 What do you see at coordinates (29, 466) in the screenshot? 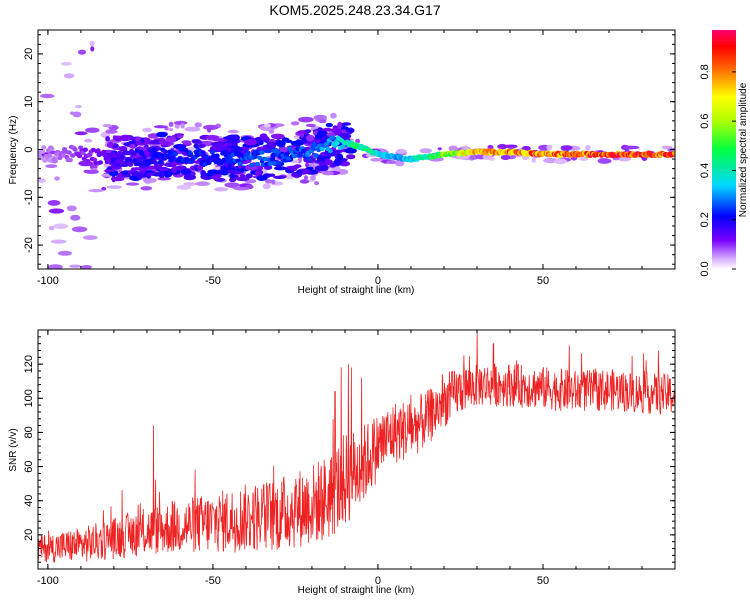
I see `snr-ytick-label: 60` at bounding box center [29, 466].